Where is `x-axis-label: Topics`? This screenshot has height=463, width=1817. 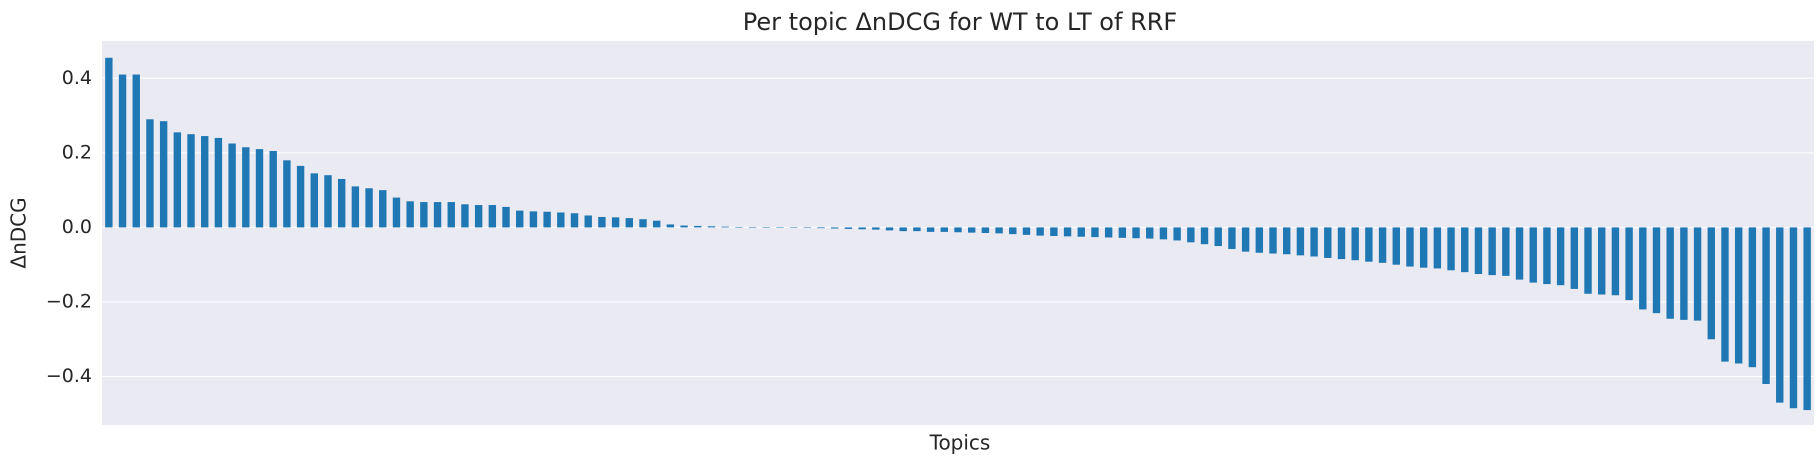
x-axis-label: Topics is located at coordinates (960, 443).